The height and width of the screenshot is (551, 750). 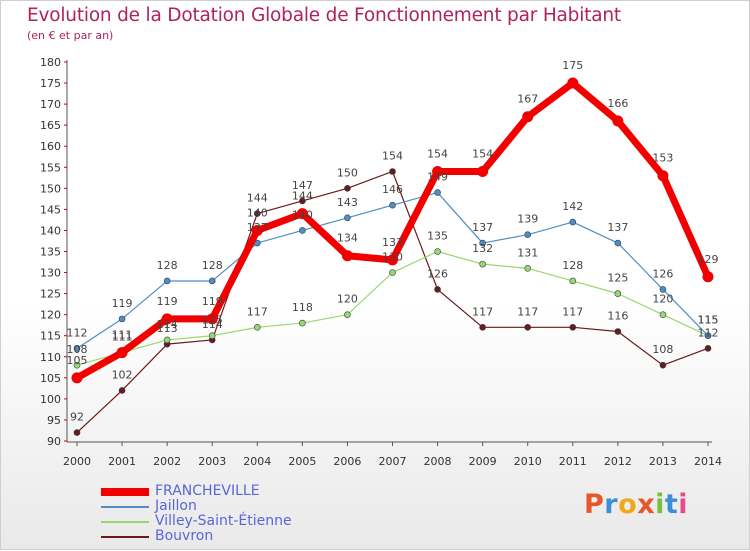 What do you see at coordinates (527, 219) in the screenshot?
I see `data-label-jaillon: 139` at bounding box center [527, 219].